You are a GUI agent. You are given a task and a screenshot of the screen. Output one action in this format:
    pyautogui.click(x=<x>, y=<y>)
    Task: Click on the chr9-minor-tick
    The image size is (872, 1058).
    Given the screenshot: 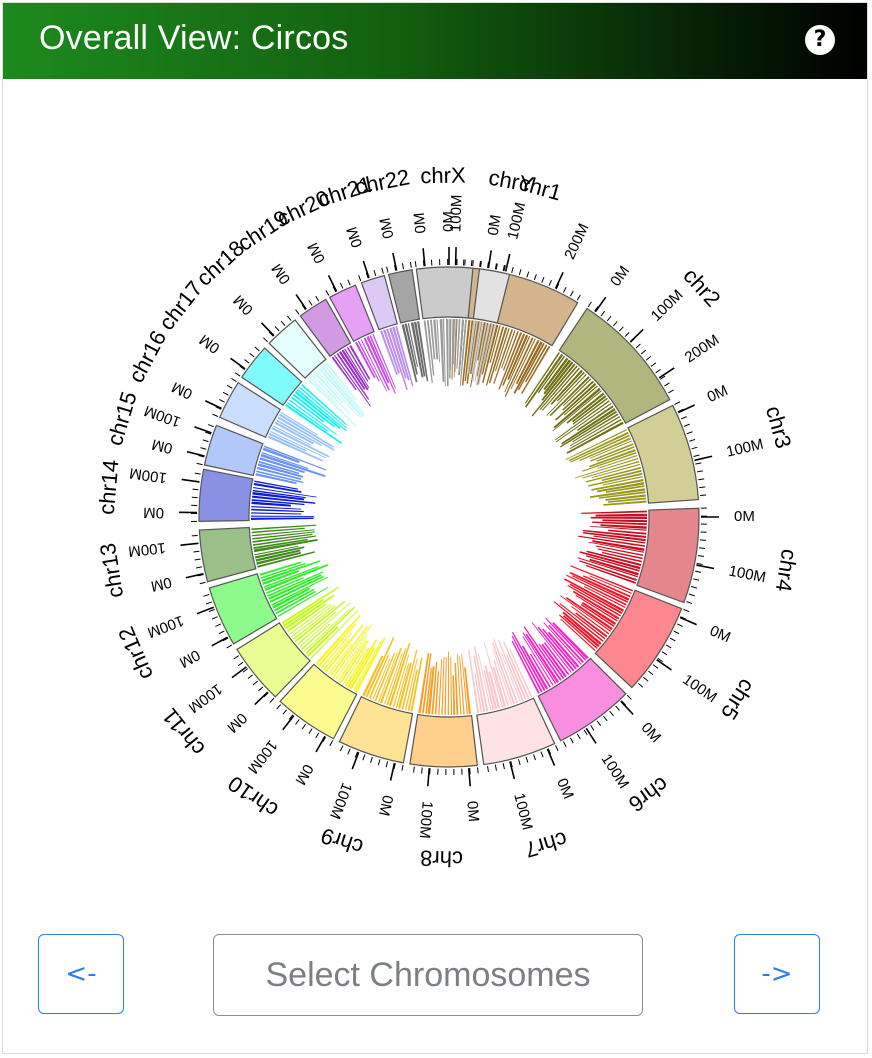 What is the action you would take?
    pyautogui.click(x=364, y=757)
    